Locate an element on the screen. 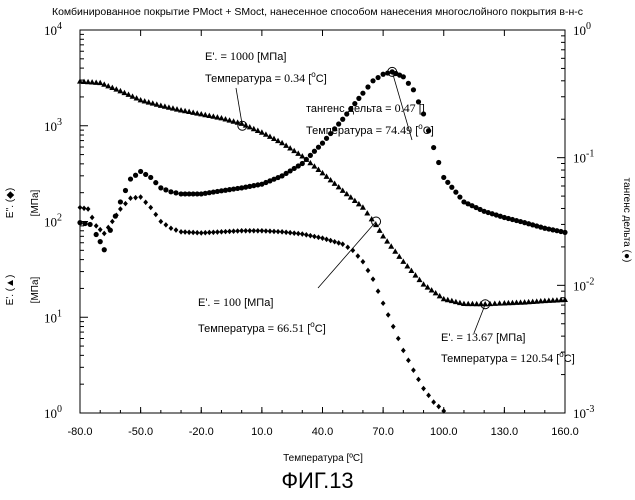  left-y-tick-label: 10² is located at coordinates (53, 221).